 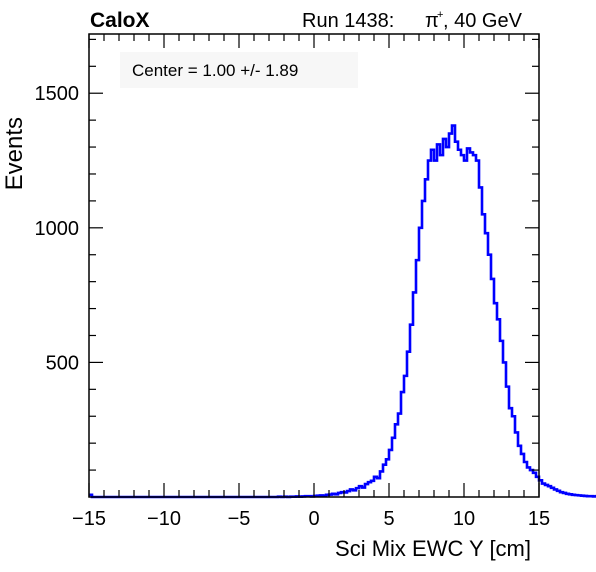 I want to click on x-axis-tick-labels: −15 −10 −5 0 5 10 15, so click(x=311, y=519).